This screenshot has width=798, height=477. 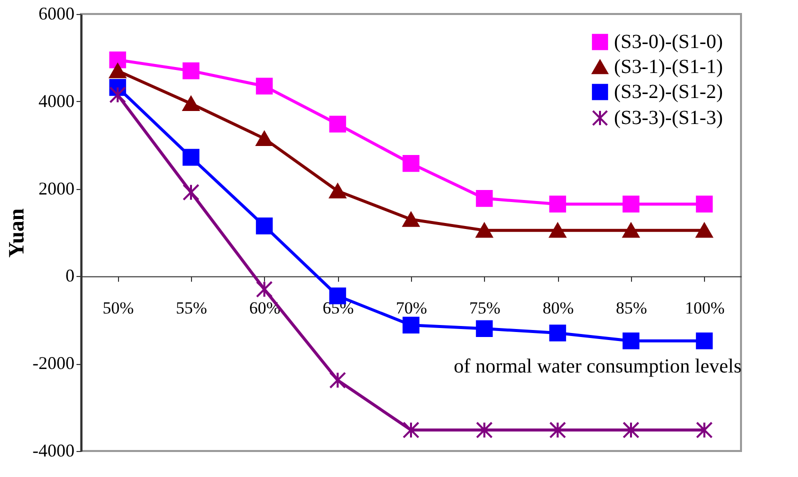 What do you see at coordinates (558, 308) in the screenshot?
I see `x-tick-label: 80%` at bounding box center [558, 308].